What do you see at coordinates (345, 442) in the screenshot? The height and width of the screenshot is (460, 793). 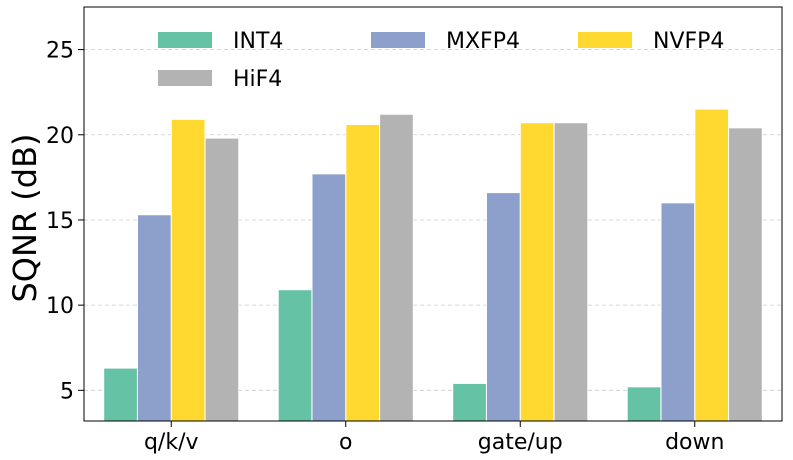 I see `x-tick-label: o` at bounding box center [345, 442].